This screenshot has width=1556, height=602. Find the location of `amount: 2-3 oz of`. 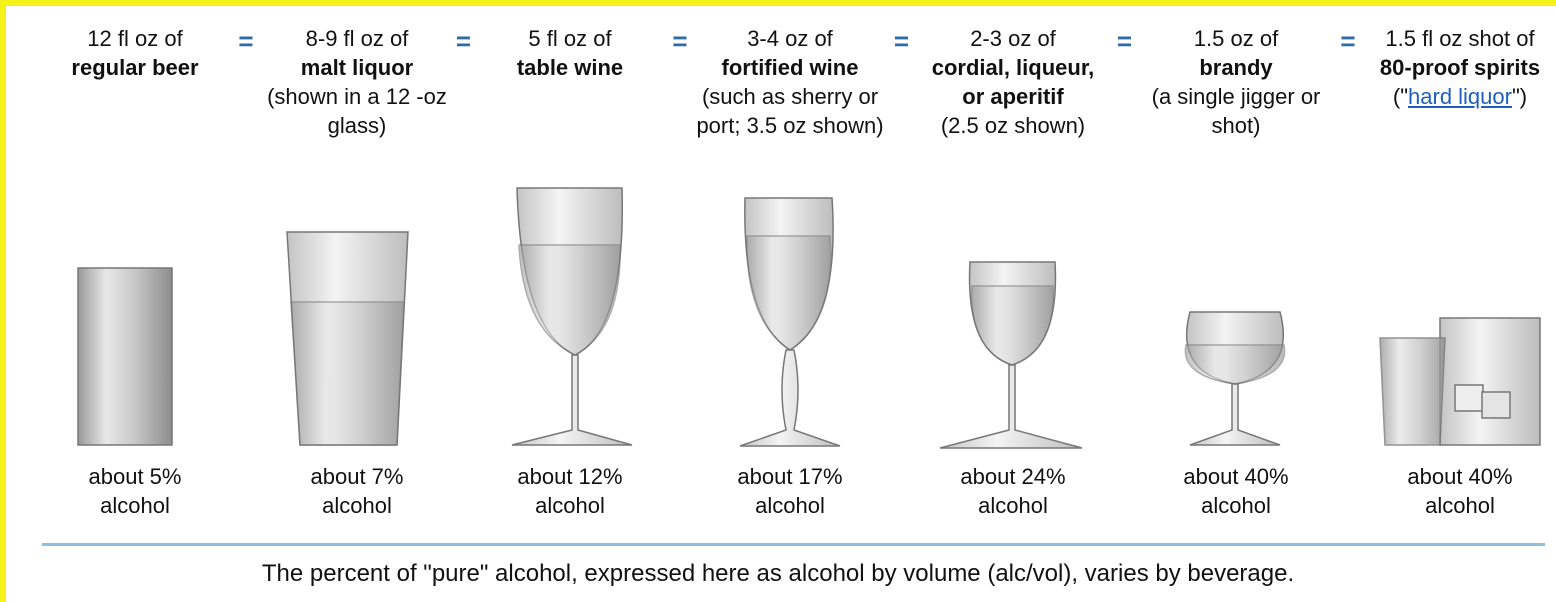

amount: 2-3 oz of is located at coordinates (1013, 38).